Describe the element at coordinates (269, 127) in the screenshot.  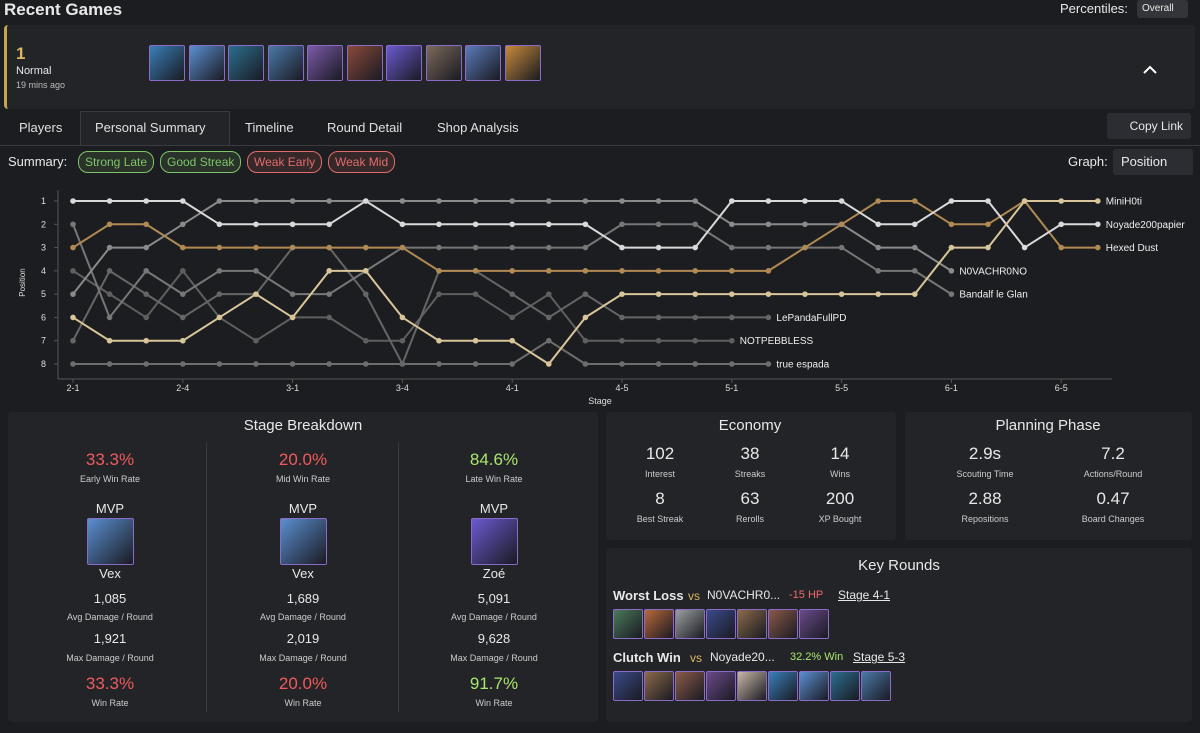
I see `tab: Timeline` at that location.